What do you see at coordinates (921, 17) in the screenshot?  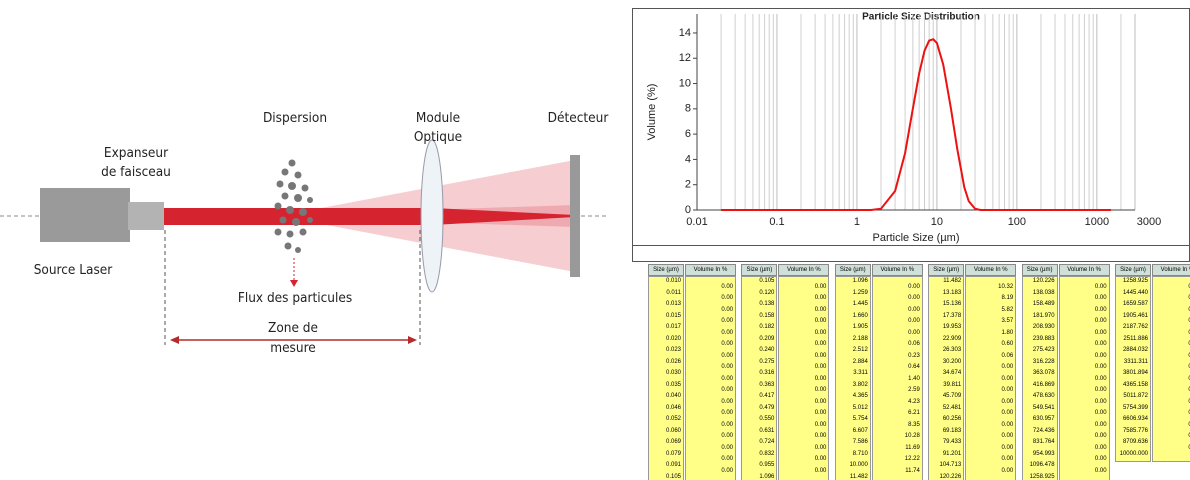 I see `chart-title: Particle Size Distribution` at bounding box center [921, 17].